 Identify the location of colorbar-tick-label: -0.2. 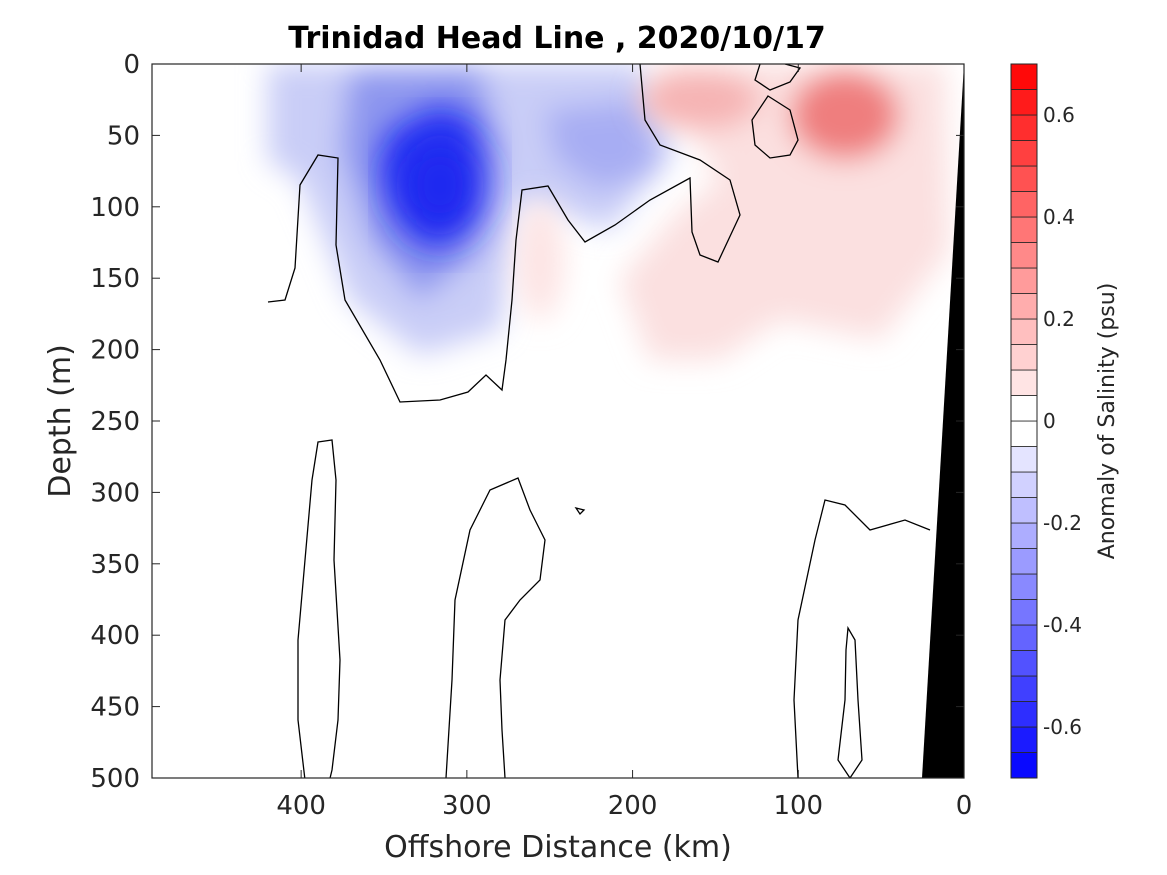
(1062, 523).